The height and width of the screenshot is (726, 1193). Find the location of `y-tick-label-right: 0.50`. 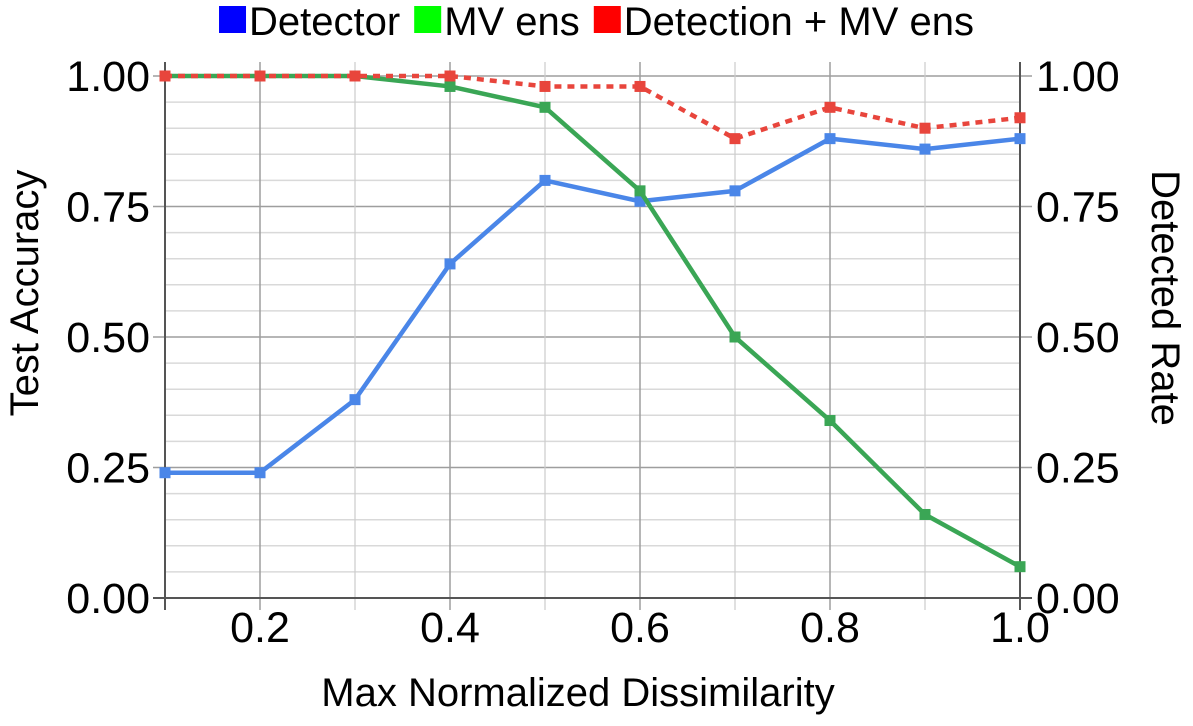

y-tick-label-right: 0.50 is located at coordinates (1078, 338).